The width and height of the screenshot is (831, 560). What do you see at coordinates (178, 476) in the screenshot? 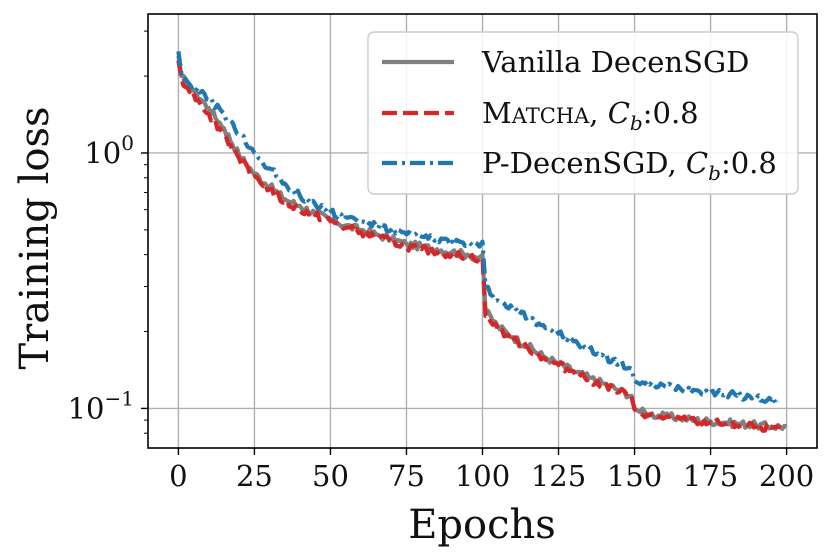
I see `x-tick-label: 0` at bounding box center [178, 476].